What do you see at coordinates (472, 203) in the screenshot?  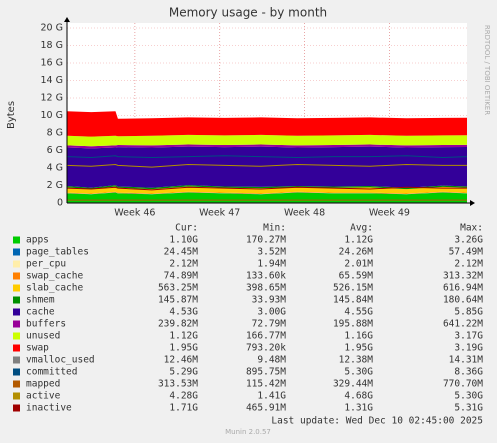 I see `axis-arrow` at bounding box center [472, 203].